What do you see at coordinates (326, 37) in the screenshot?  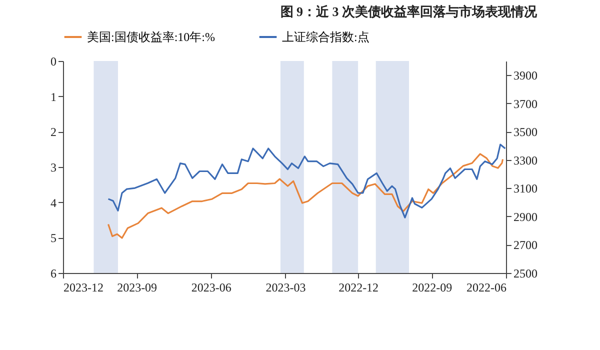 I see `legend-label: 上证综合指数:点` at bounding box center [326, 37].